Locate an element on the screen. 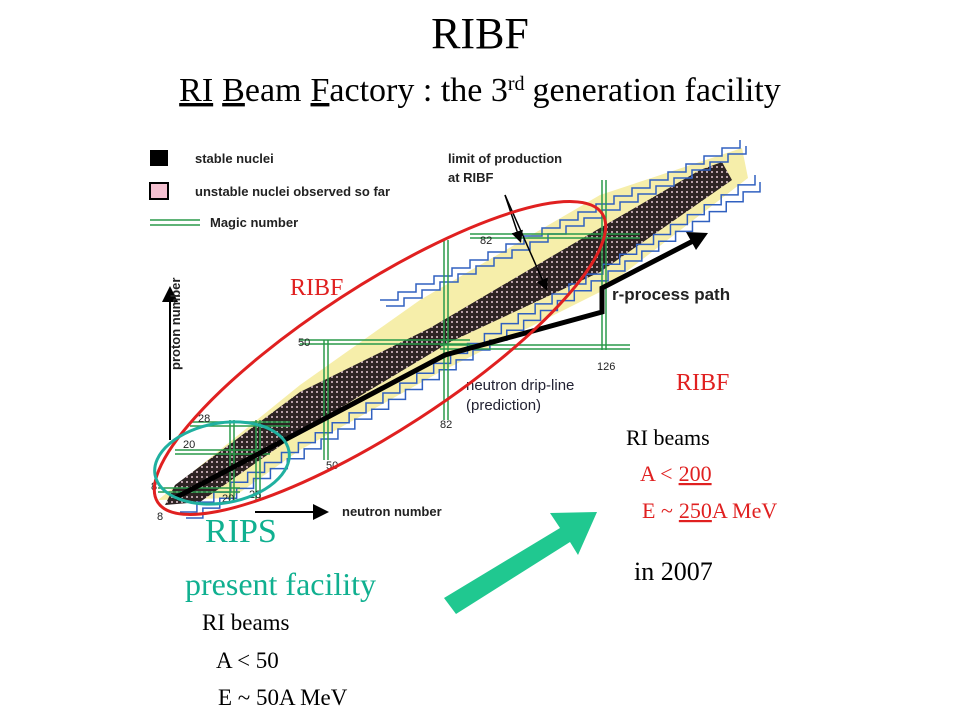 Image resolution: width=960 pixels, height=720 pixels. text-part: rd is located at coordinates (516, 84).